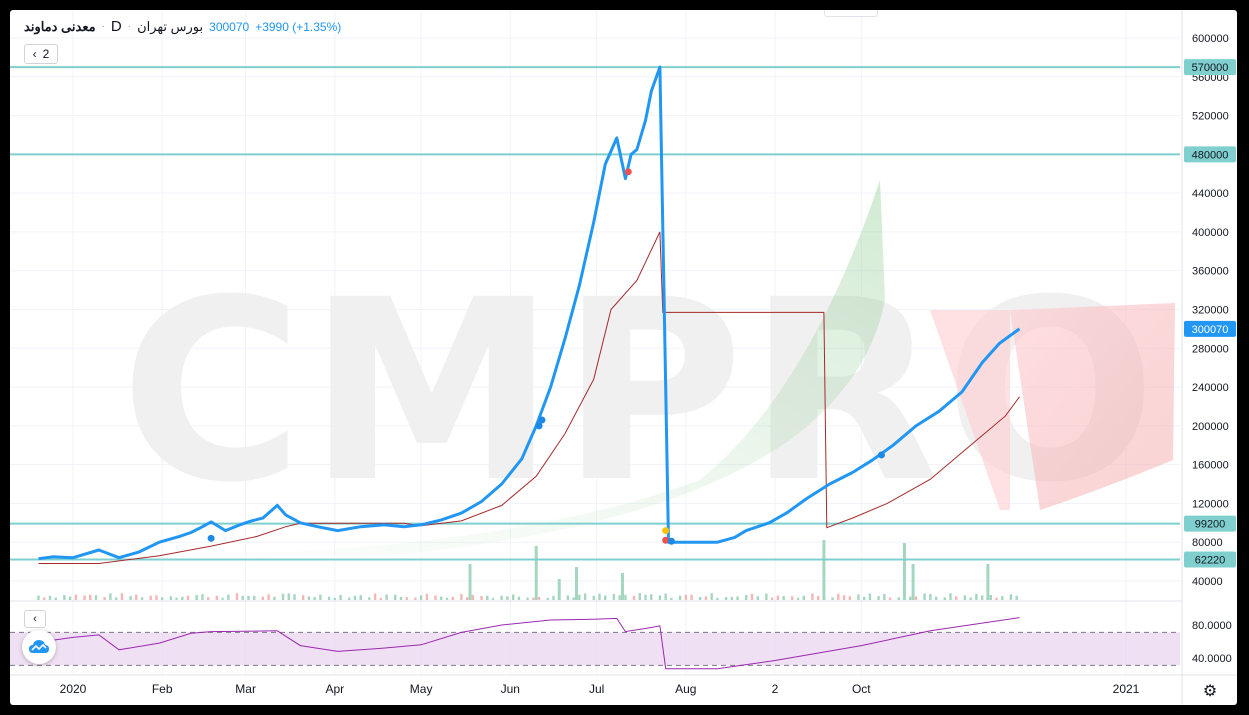 The image size is (1249, 715). What do you see at coordinates (41, 54) in the screenshot?
I see `legend-collapse-button: ‹ 2` at bounding box center [41, 54].